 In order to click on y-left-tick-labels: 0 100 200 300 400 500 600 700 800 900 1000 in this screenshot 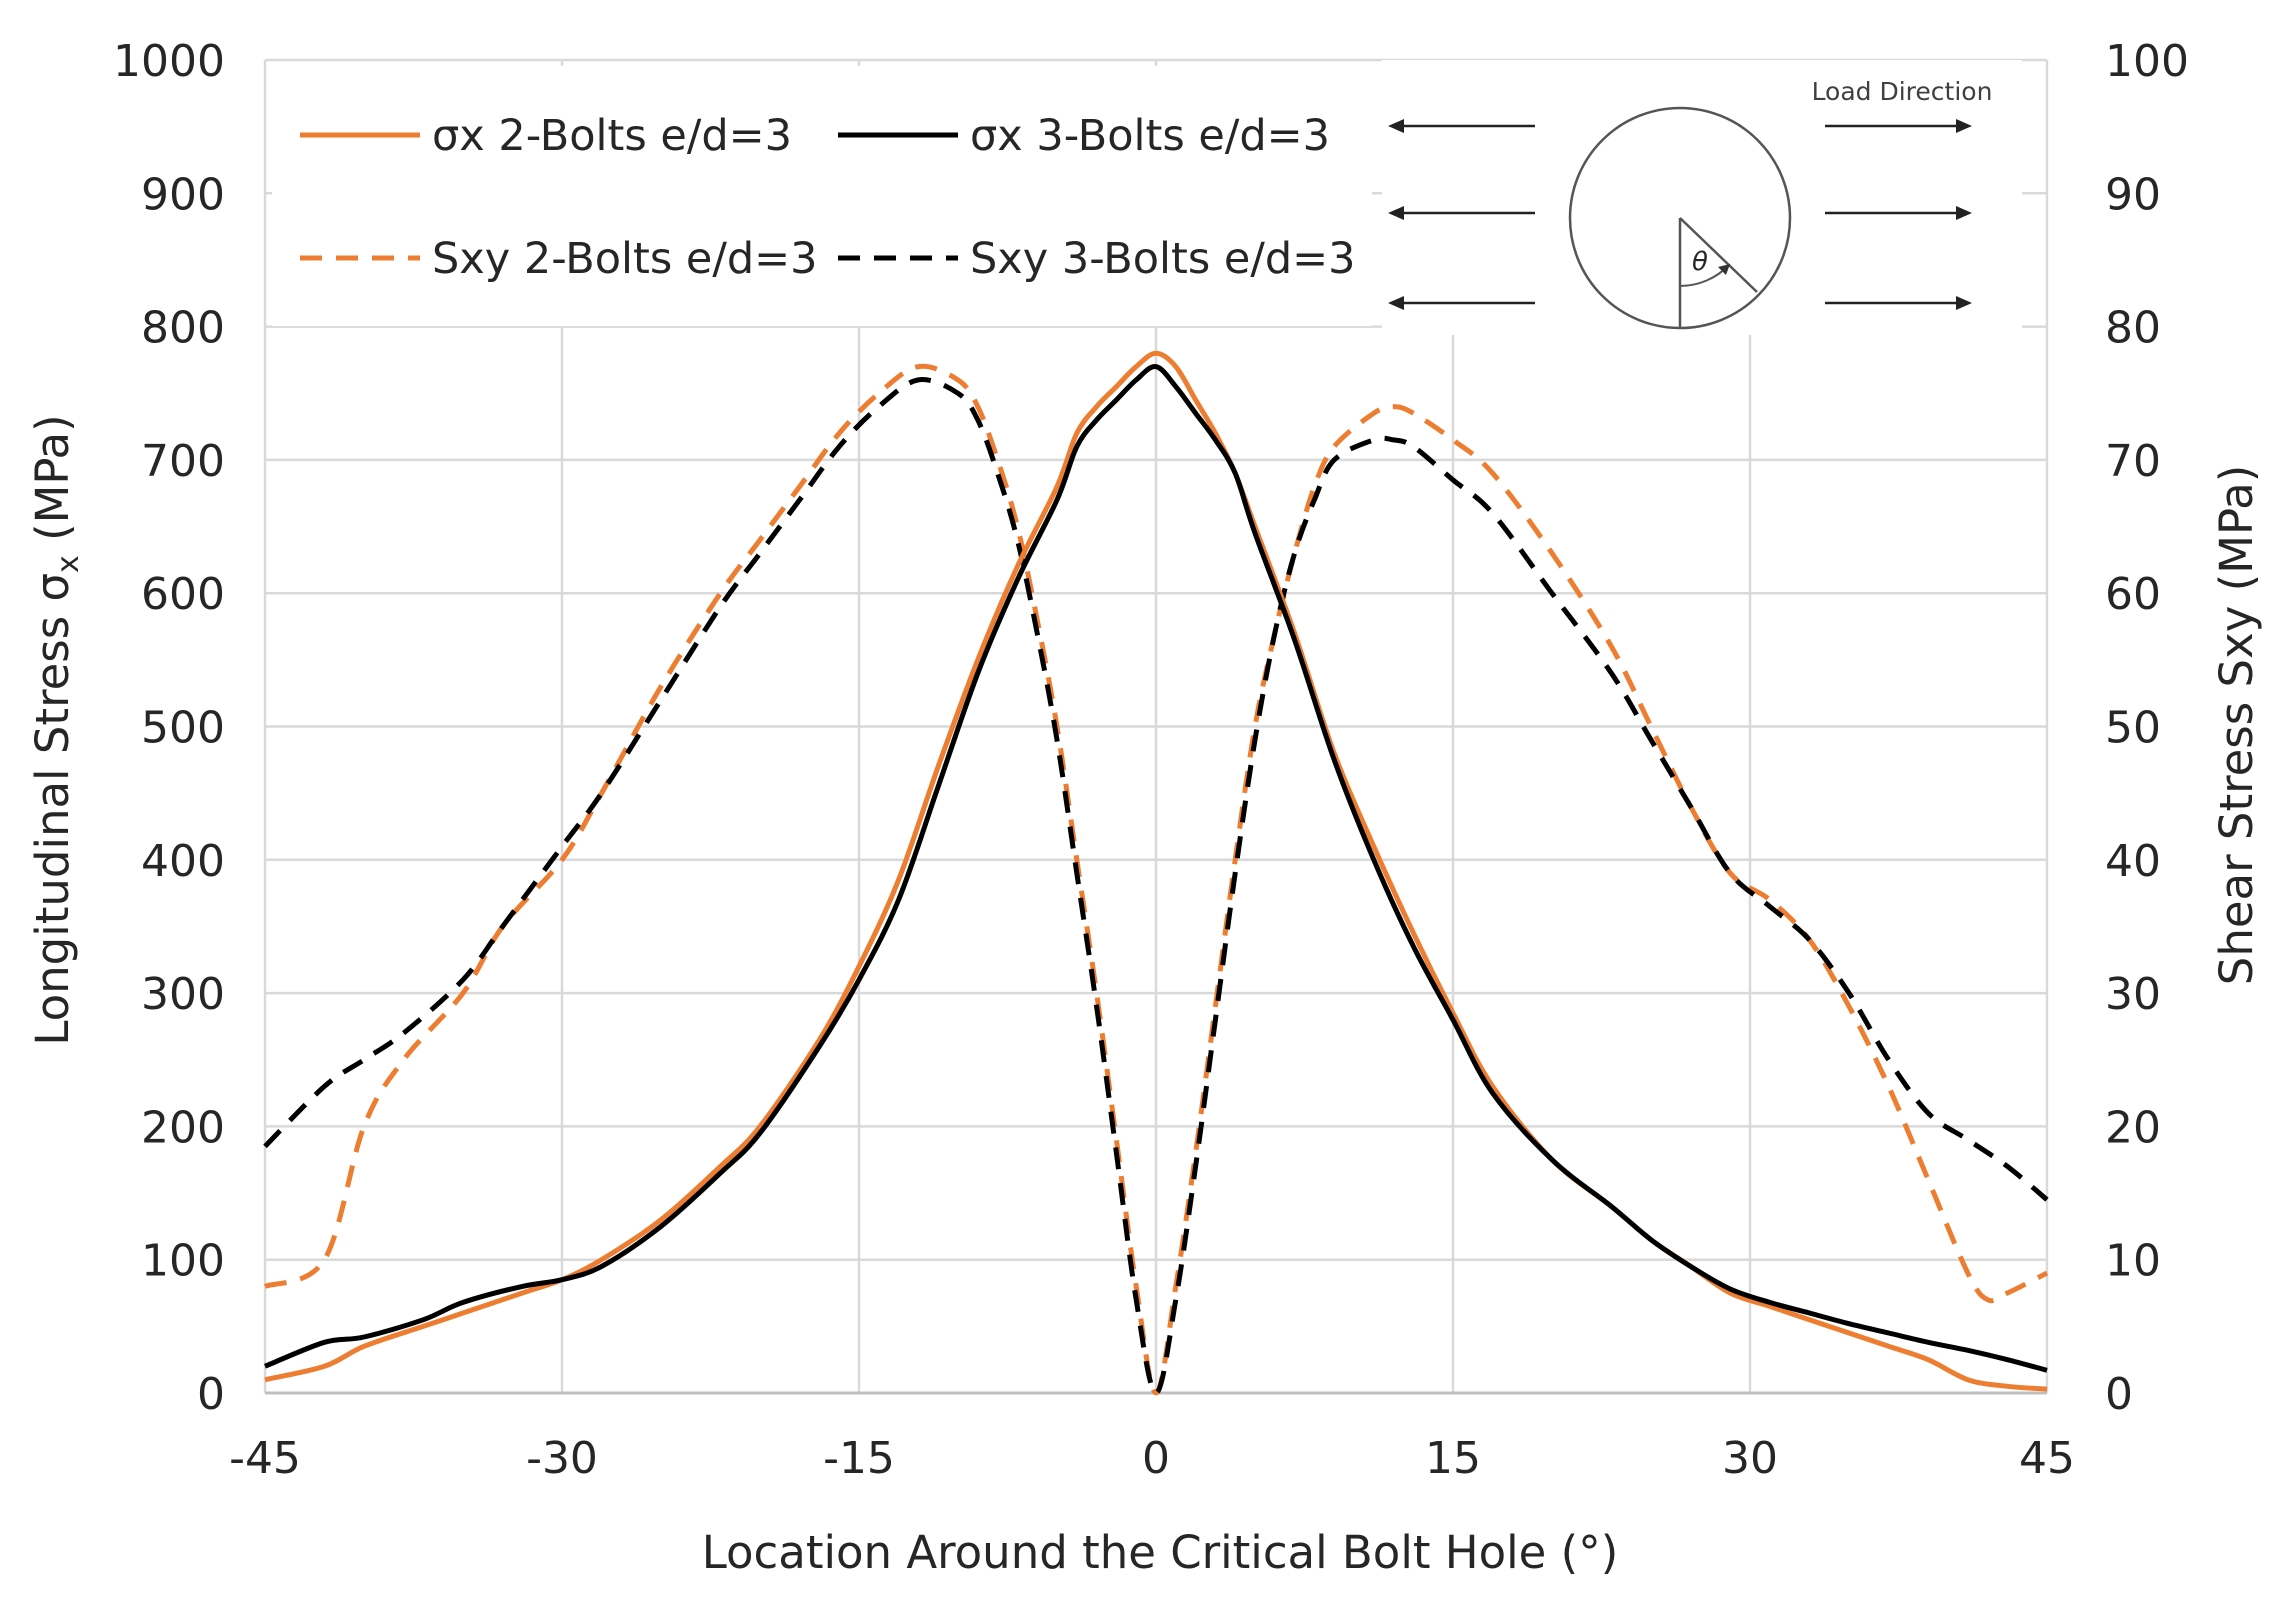, I will do `click(169, 728)`.